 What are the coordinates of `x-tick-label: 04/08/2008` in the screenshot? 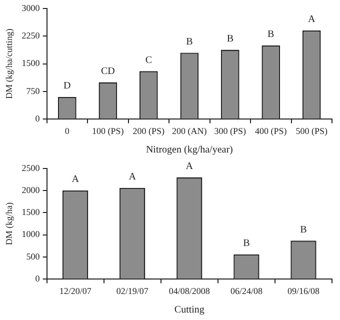 It's located at (189, 291).